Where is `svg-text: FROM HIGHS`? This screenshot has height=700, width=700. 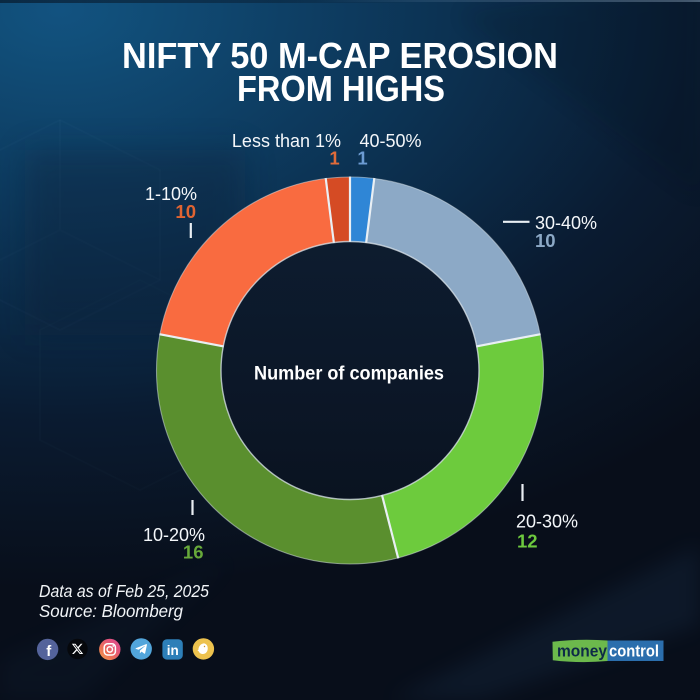 svg-text: FROM HIGHS is located at coordinates (341, 88).